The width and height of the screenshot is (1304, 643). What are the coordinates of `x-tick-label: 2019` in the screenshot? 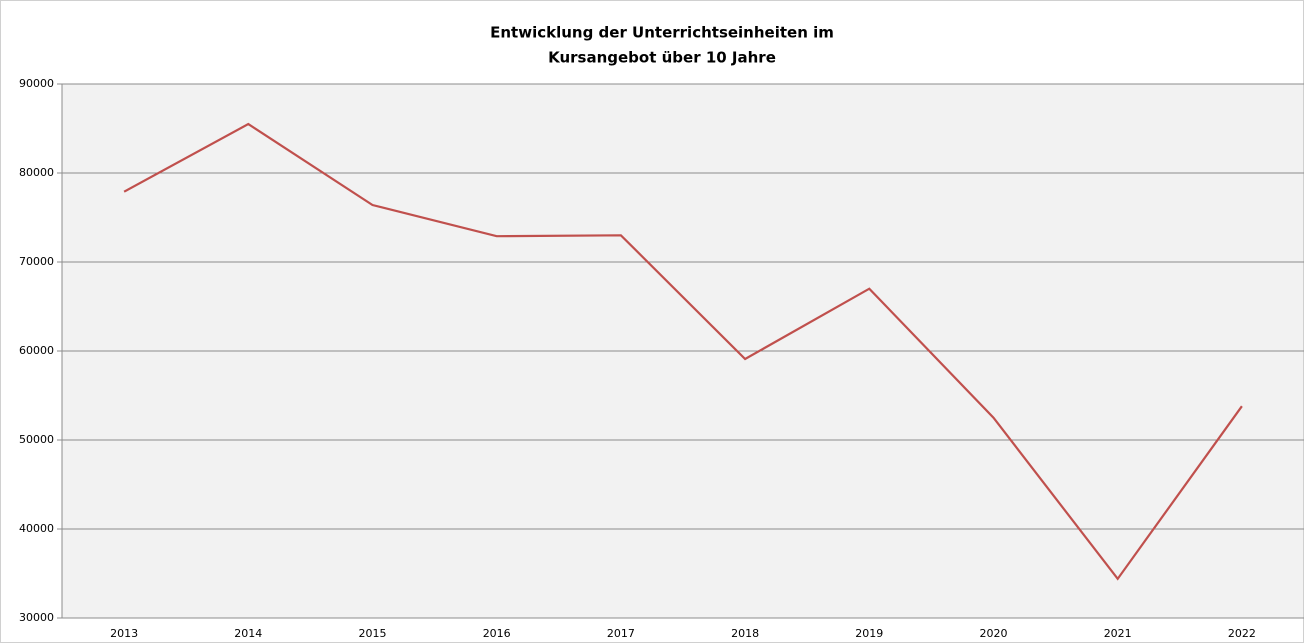 It's located at (869, 633).